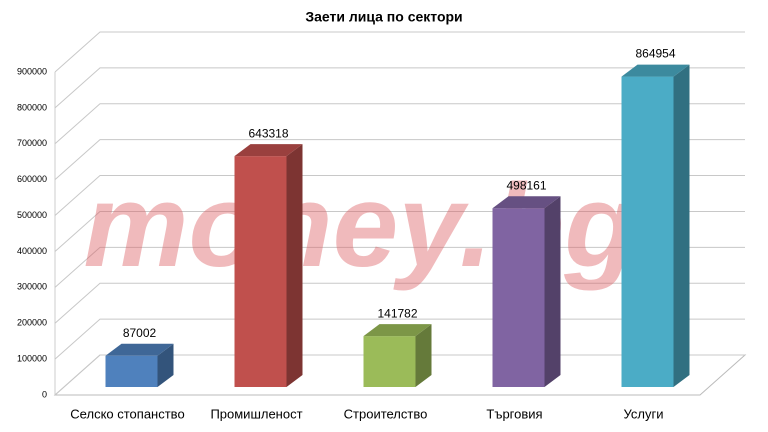 This screenshot has height=432, width=768. I want to click on data-label: 864954, so click(655, 54).